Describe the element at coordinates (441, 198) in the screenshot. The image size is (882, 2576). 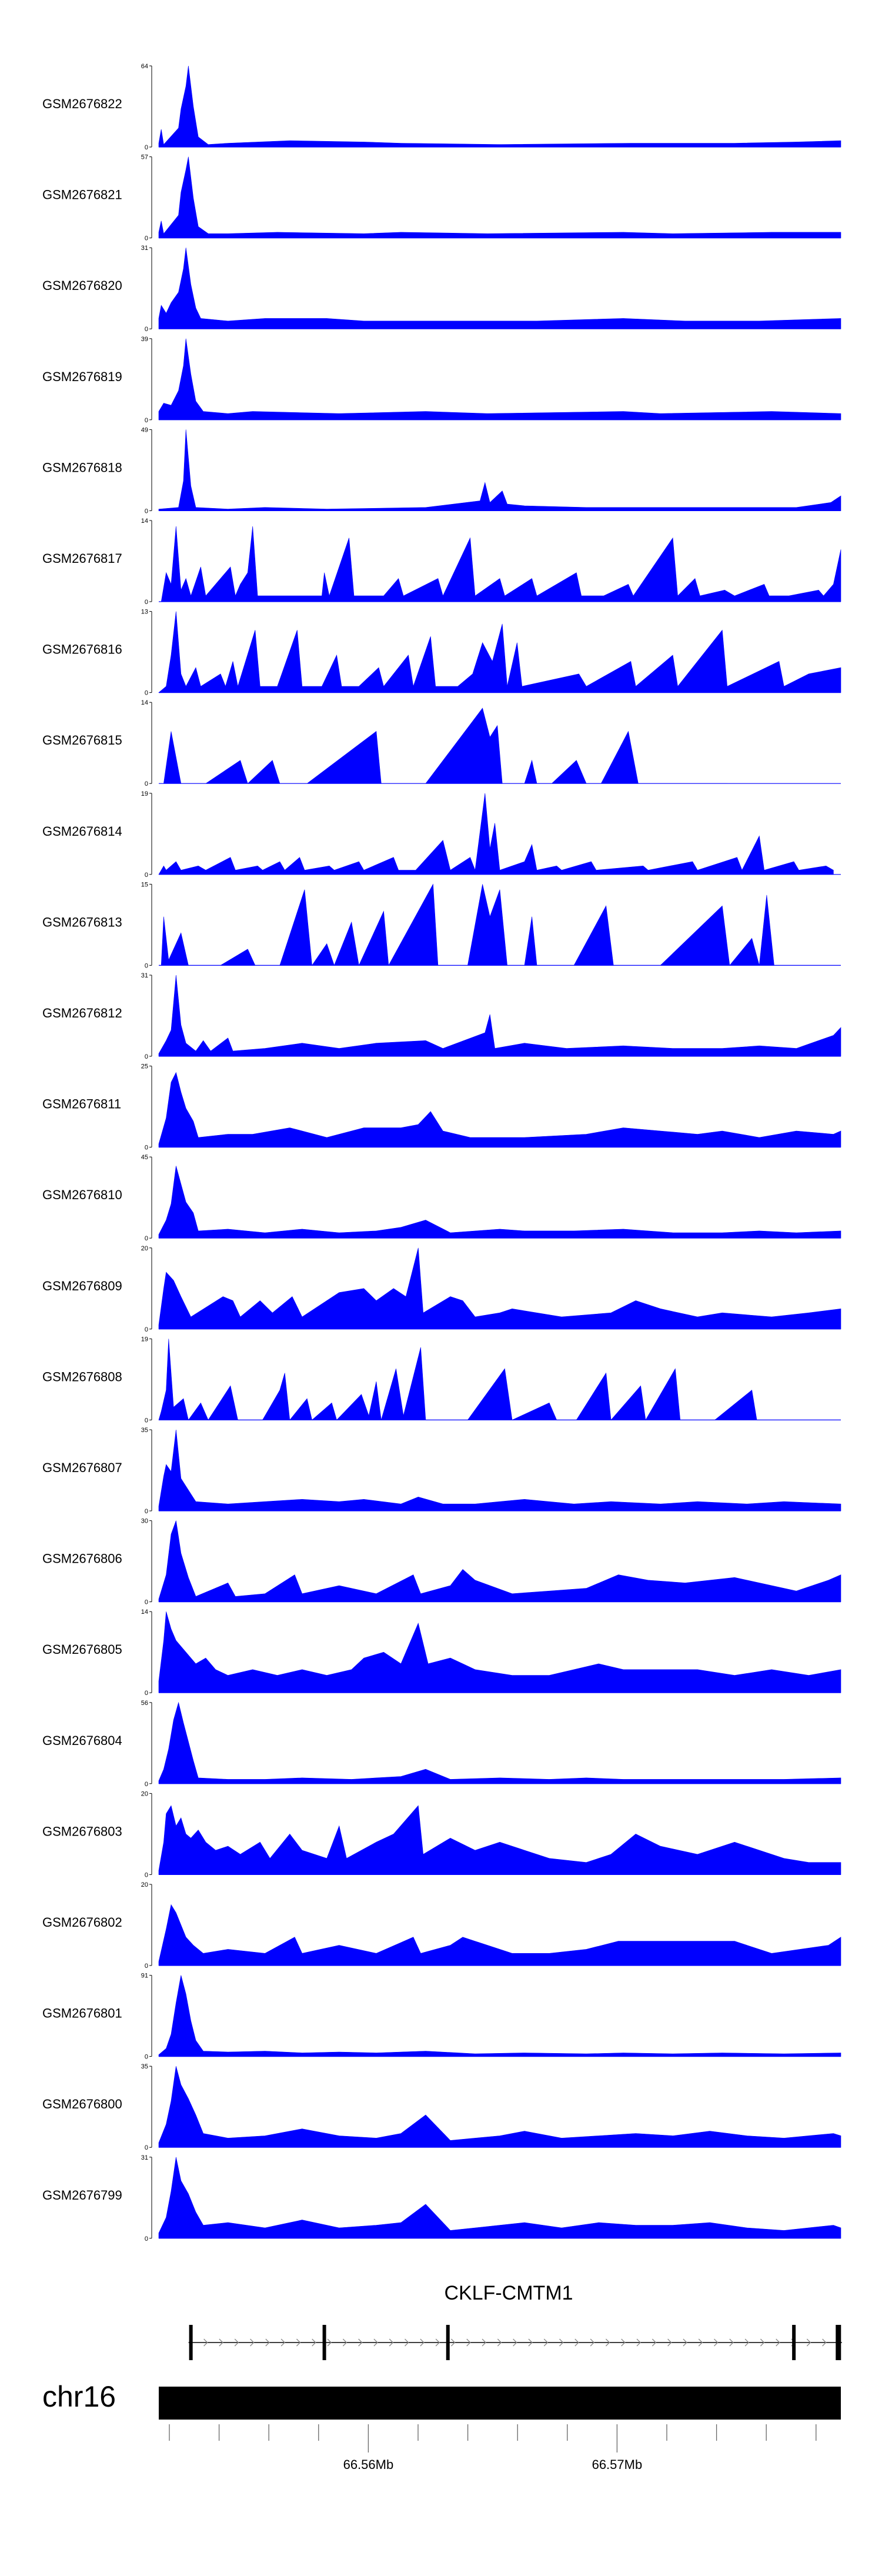
I see `track-GSM2676821: GSM2676821 57 0` at that location.